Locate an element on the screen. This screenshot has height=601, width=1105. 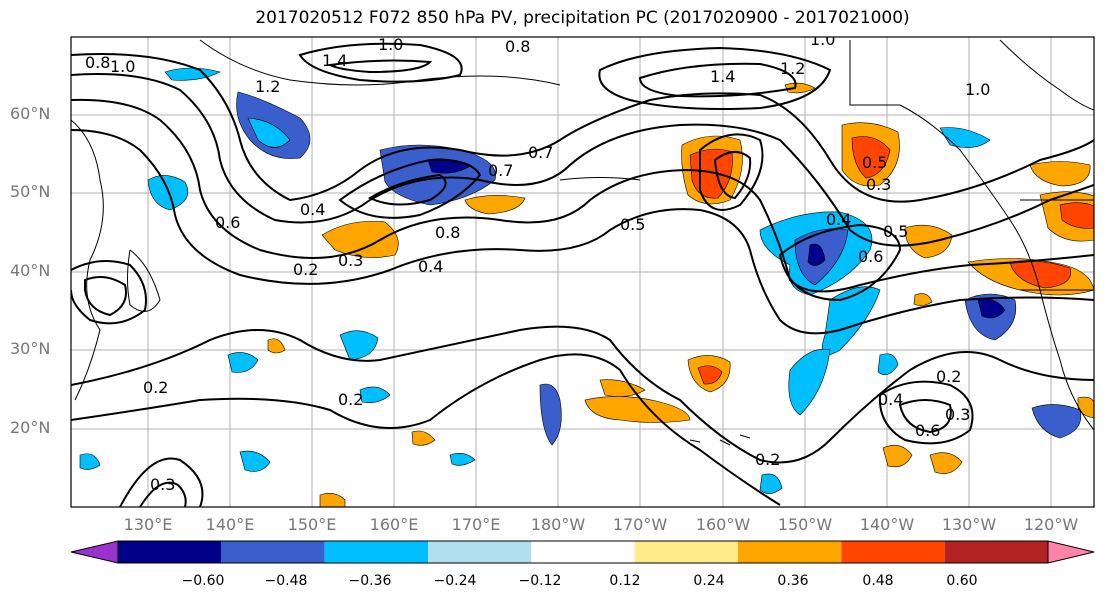
colorbar-tick: −0.24 is located at coordinates (455, 581).